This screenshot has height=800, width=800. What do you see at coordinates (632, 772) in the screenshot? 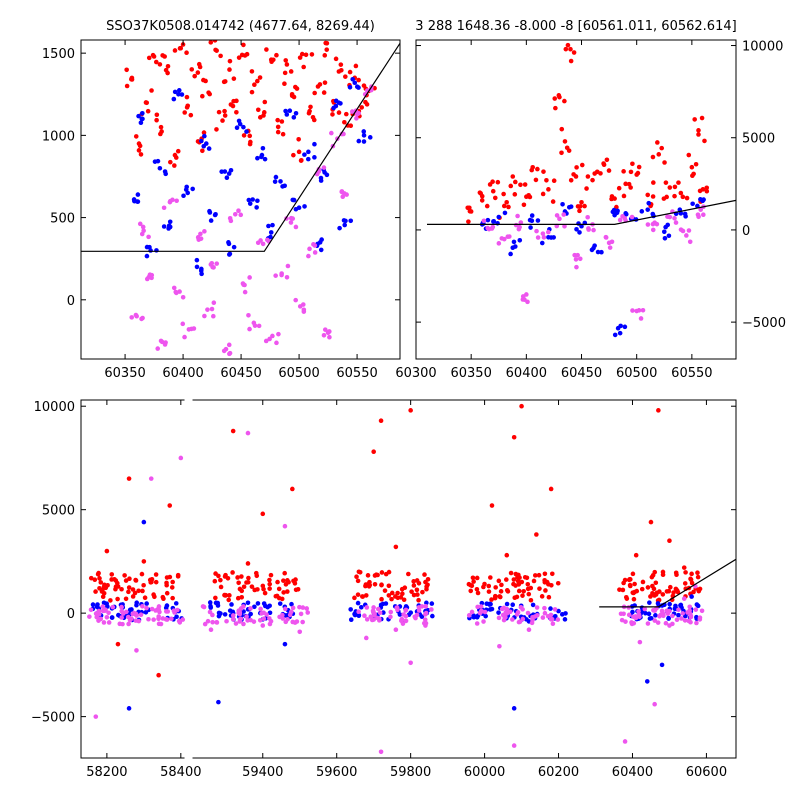
I see `x-tick-label: 60400` at bounding box center [632, 772].